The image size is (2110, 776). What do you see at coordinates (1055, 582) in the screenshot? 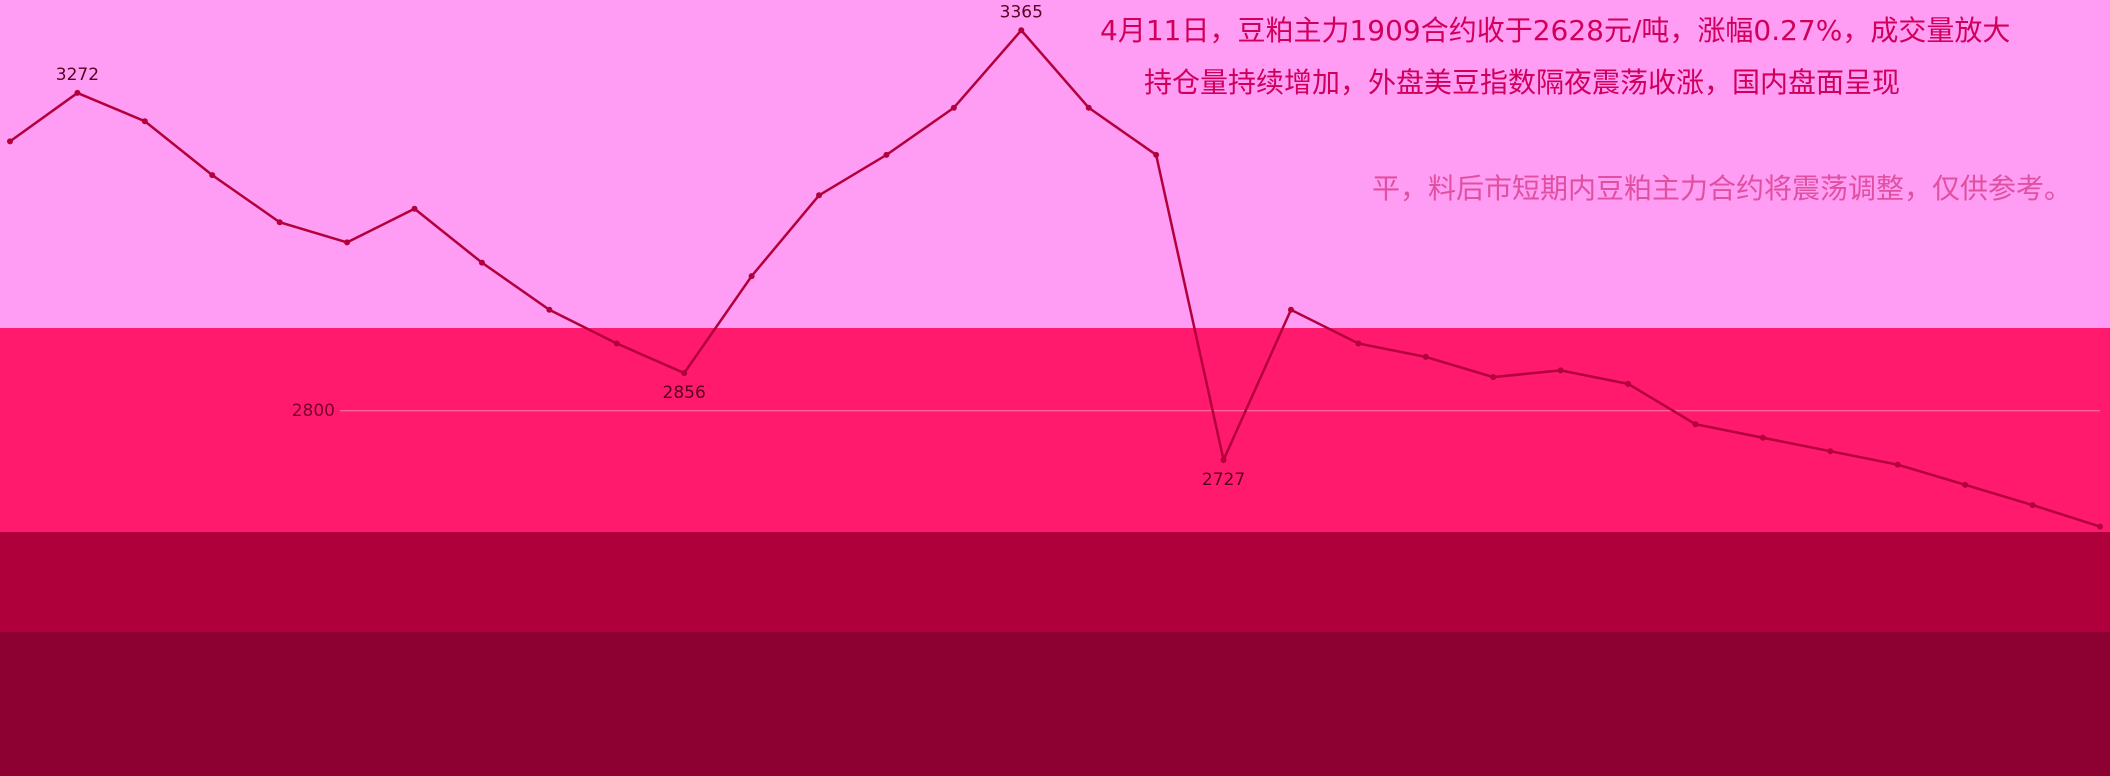
I see `lower-band` at bounding box center [1055, 582].